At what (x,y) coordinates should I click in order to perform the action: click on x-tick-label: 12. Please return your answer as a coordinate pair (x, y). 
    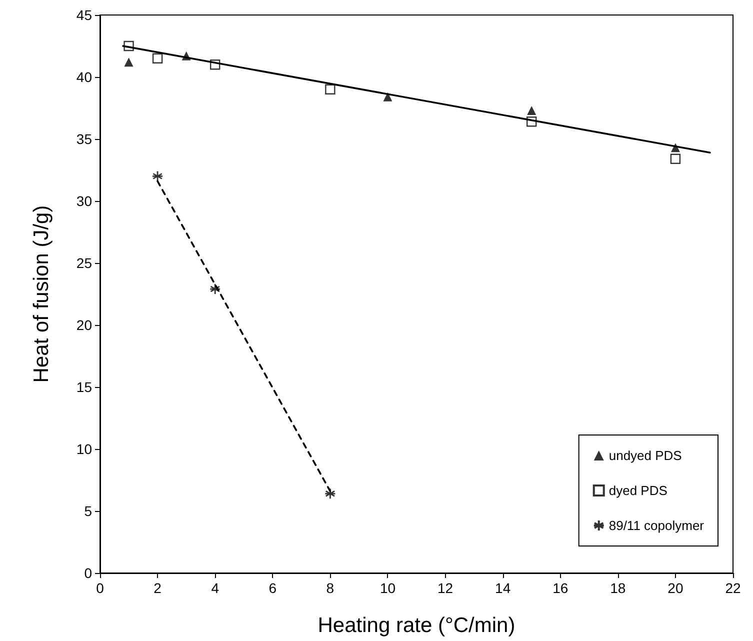
    Looking at the image, I should click on (445, 588).